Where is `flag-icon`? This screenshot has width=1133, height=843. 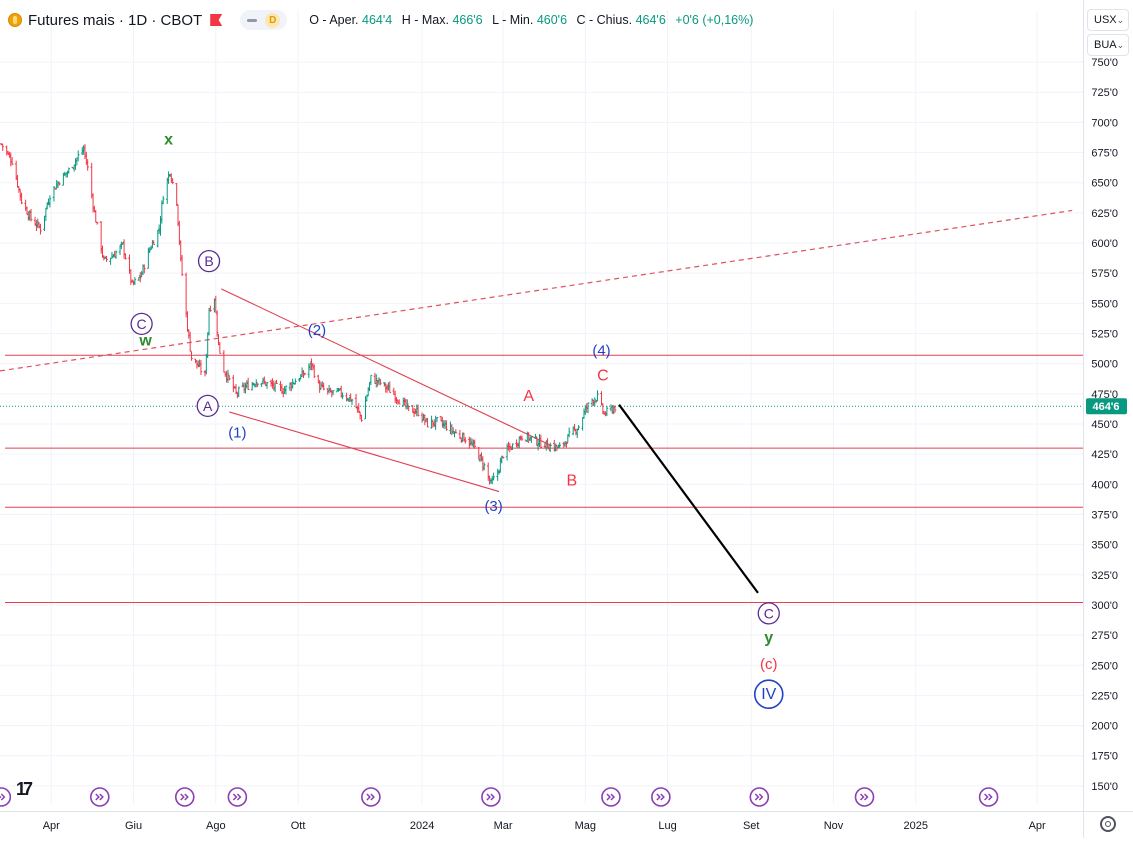 flag-icon is located at coordinates (216, 20).